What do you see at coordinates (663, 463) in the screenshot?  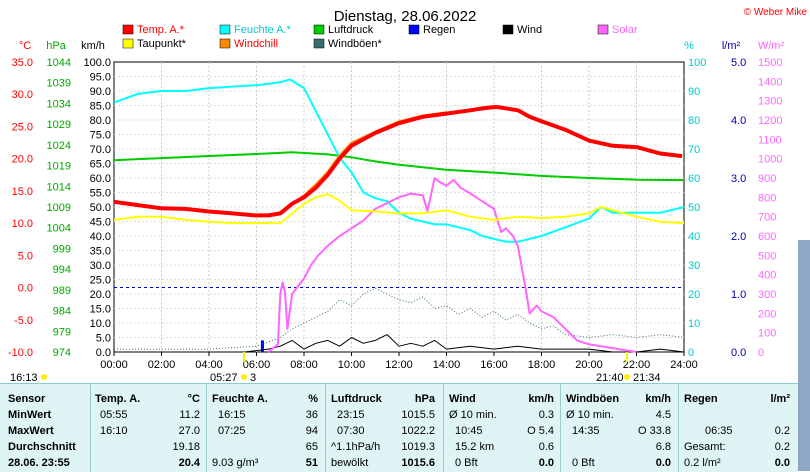 I see `gust-current-value: 0.0` at bounding box center [663, 463].